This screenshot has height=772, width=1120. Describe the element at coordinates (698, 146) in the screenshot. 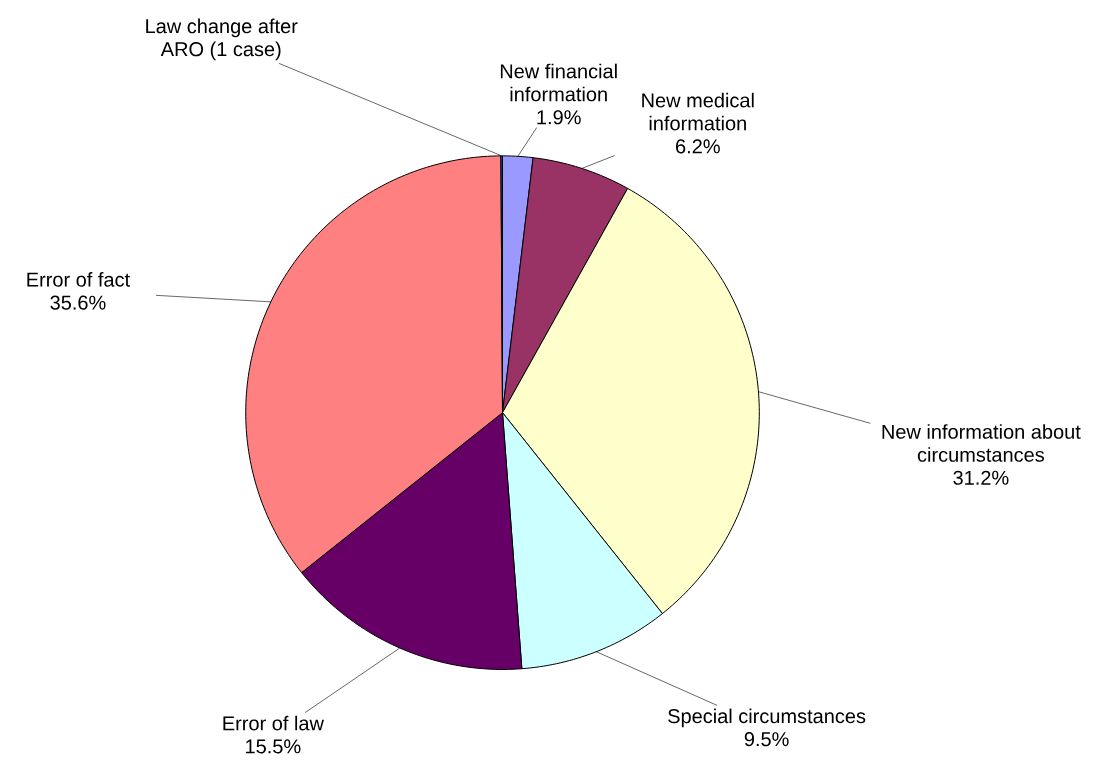

I see `data-label: 6.2%` at that location.